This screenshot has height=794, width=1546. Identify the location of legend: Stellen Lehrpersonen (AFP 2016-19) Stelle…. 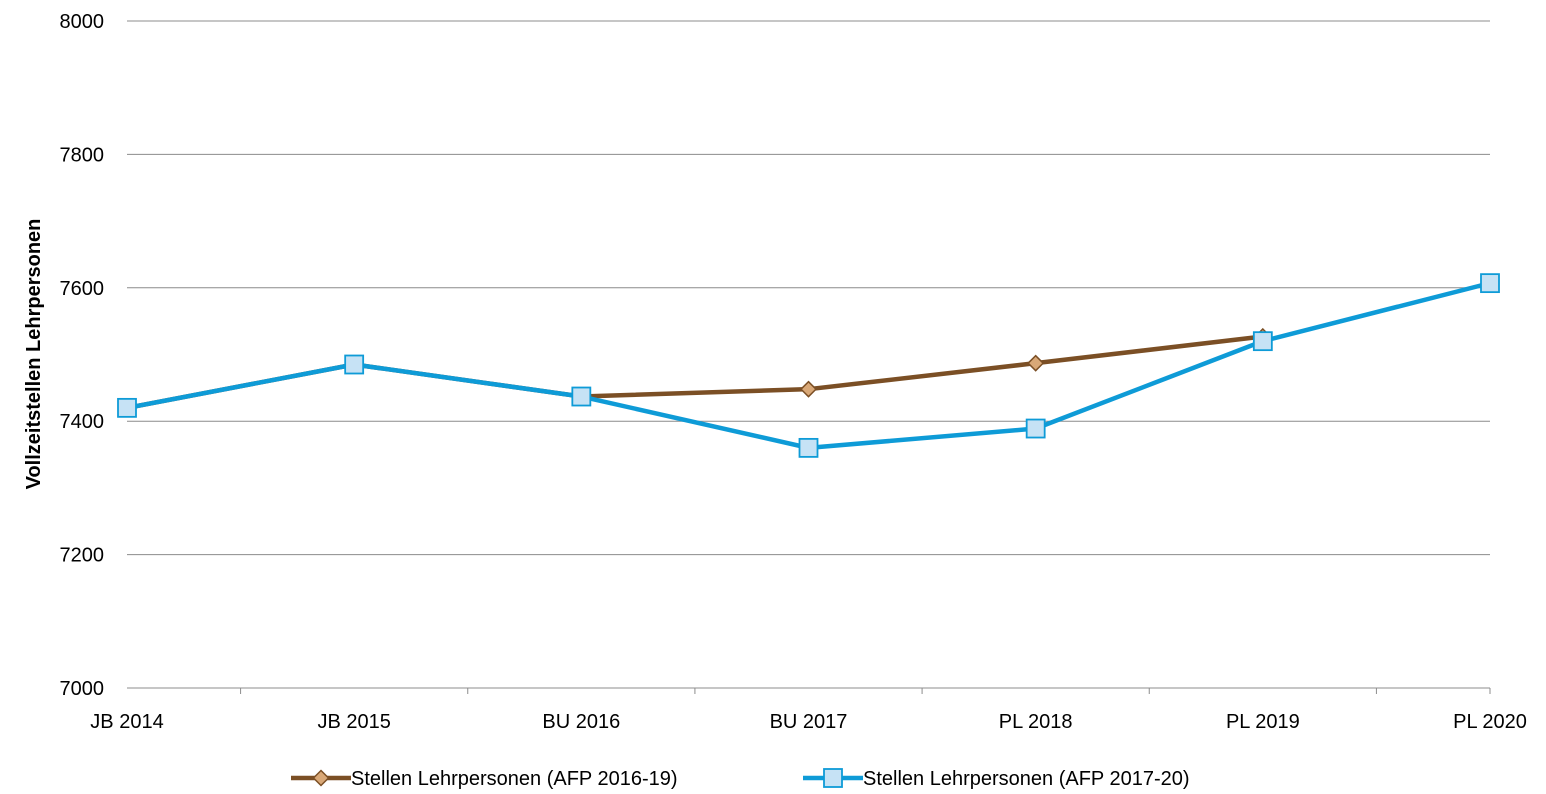
(740, 779).